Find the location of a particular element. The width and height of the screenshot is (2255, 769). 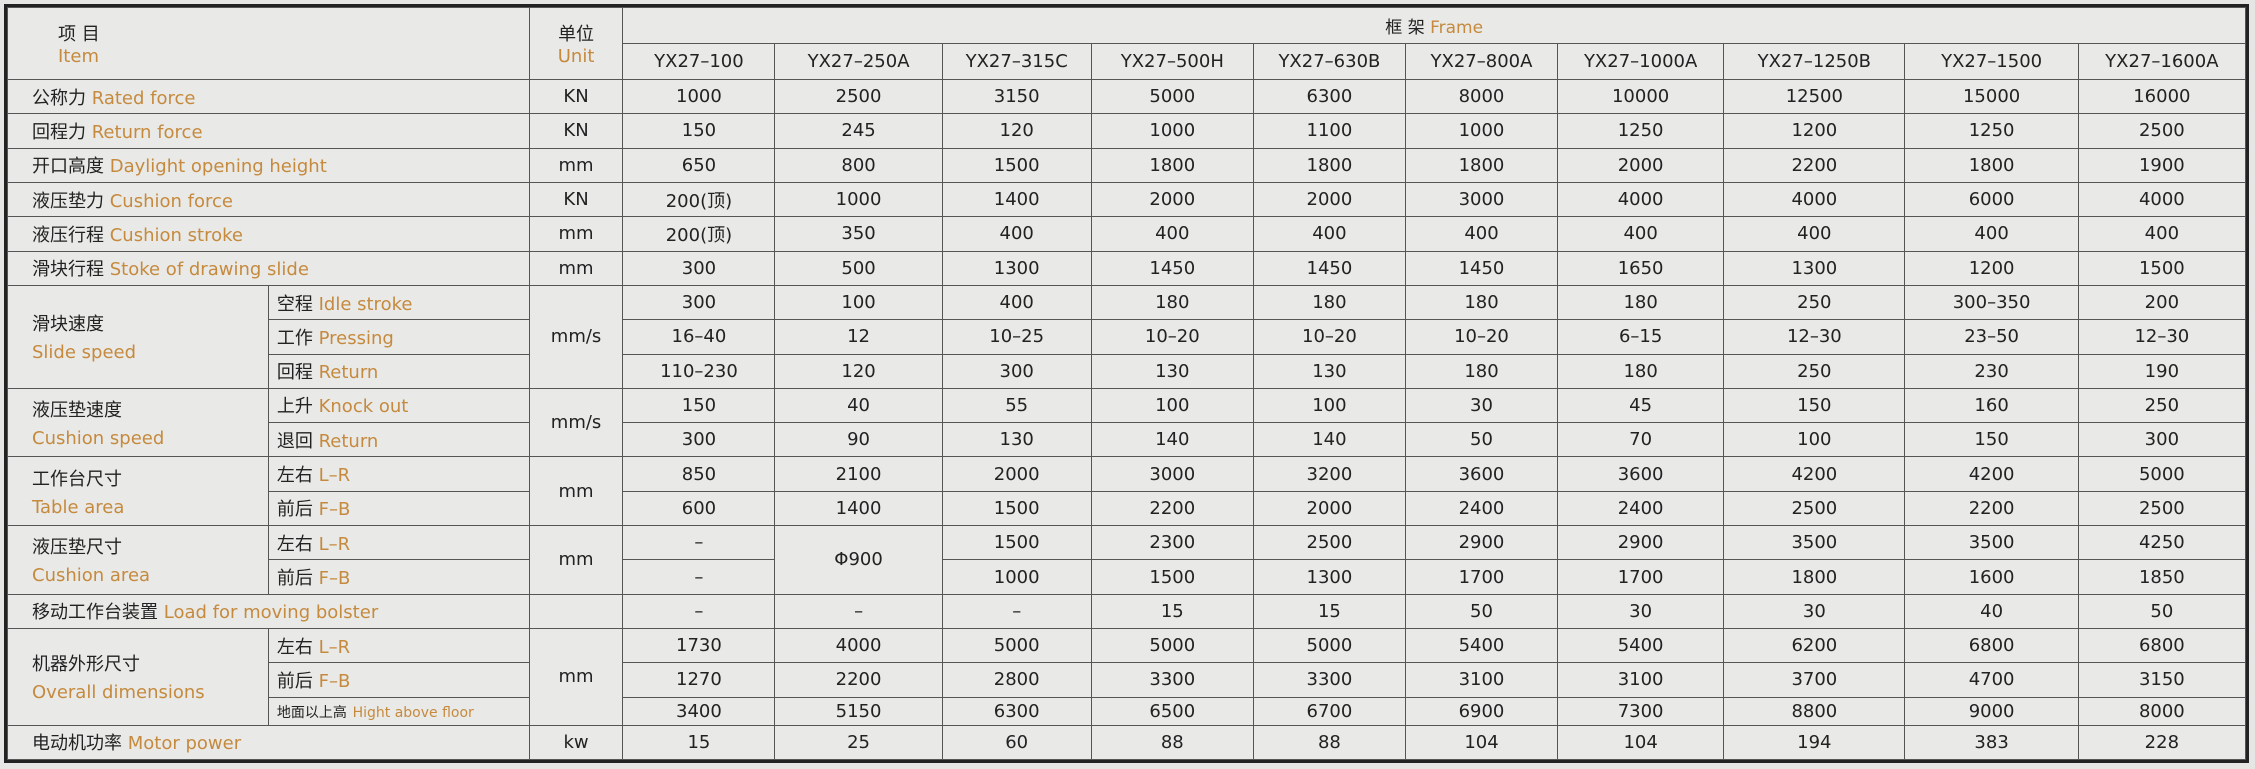

value-cell: 1450 is located at coordinates (1329, 268).